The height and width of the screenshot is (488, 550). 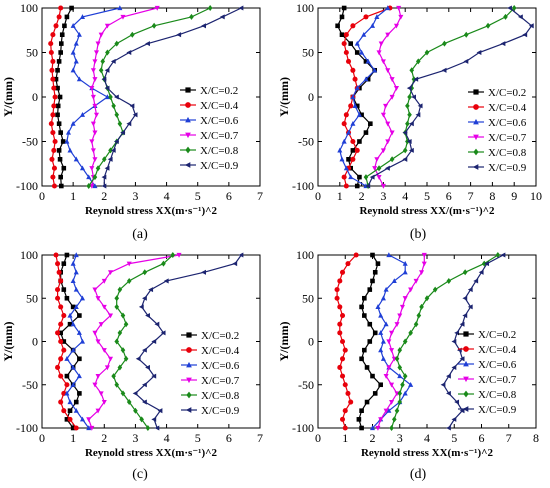 I want to click on panel-label: (c), so click(x=140, y=474).